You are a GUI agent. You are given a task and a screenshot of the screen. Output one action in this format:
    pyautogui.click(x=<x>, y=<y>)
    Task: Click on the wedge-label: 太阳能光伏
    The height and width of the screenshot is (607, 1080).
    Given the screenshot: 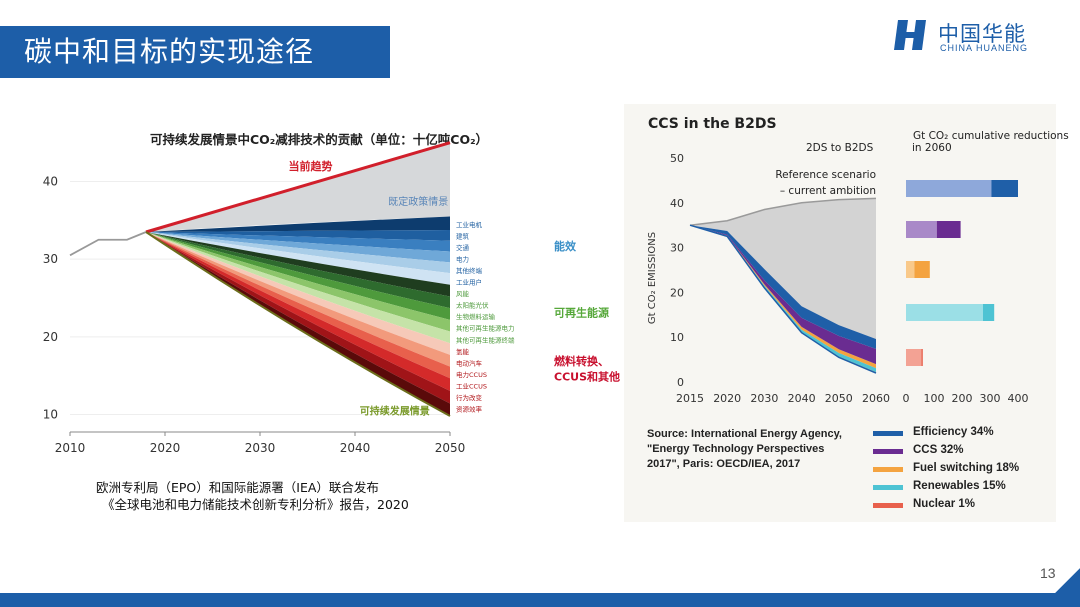 What is the action you would take?
    pyautogui.click(x=472, y=305)
    